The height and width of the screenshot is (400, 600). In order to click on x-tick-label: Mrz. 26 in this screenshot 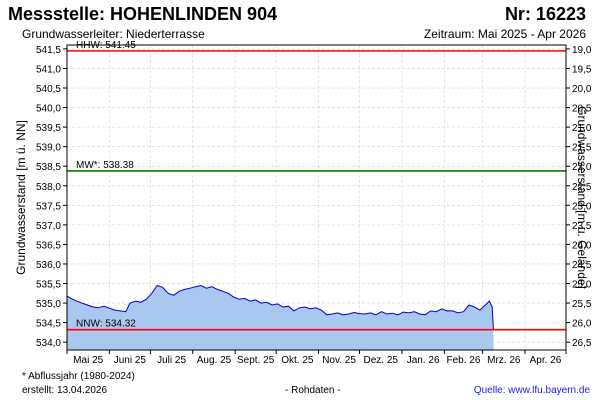, I will do `click(504, 360)`.